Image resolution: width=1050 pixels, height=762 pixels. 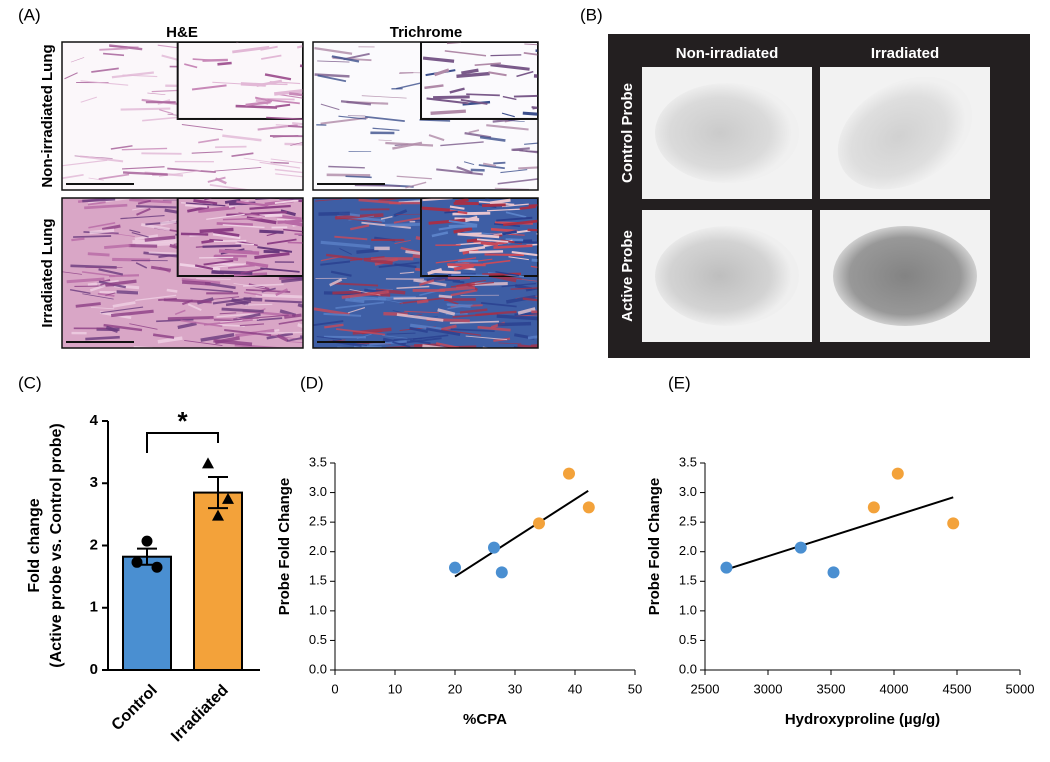 I want to click on x-tick-label: 40, so click(x=575, y=688).